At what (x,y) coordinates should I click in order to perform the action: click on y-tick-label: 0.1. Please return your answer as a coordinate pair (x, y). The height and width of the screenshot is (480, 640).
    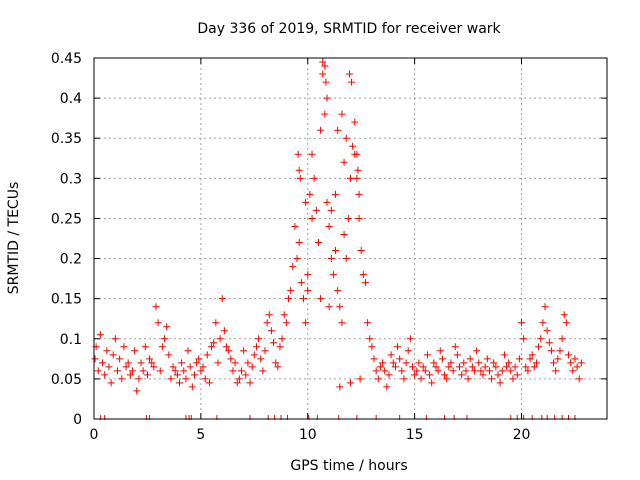
    Looking at the image, I should click on (71, 340).